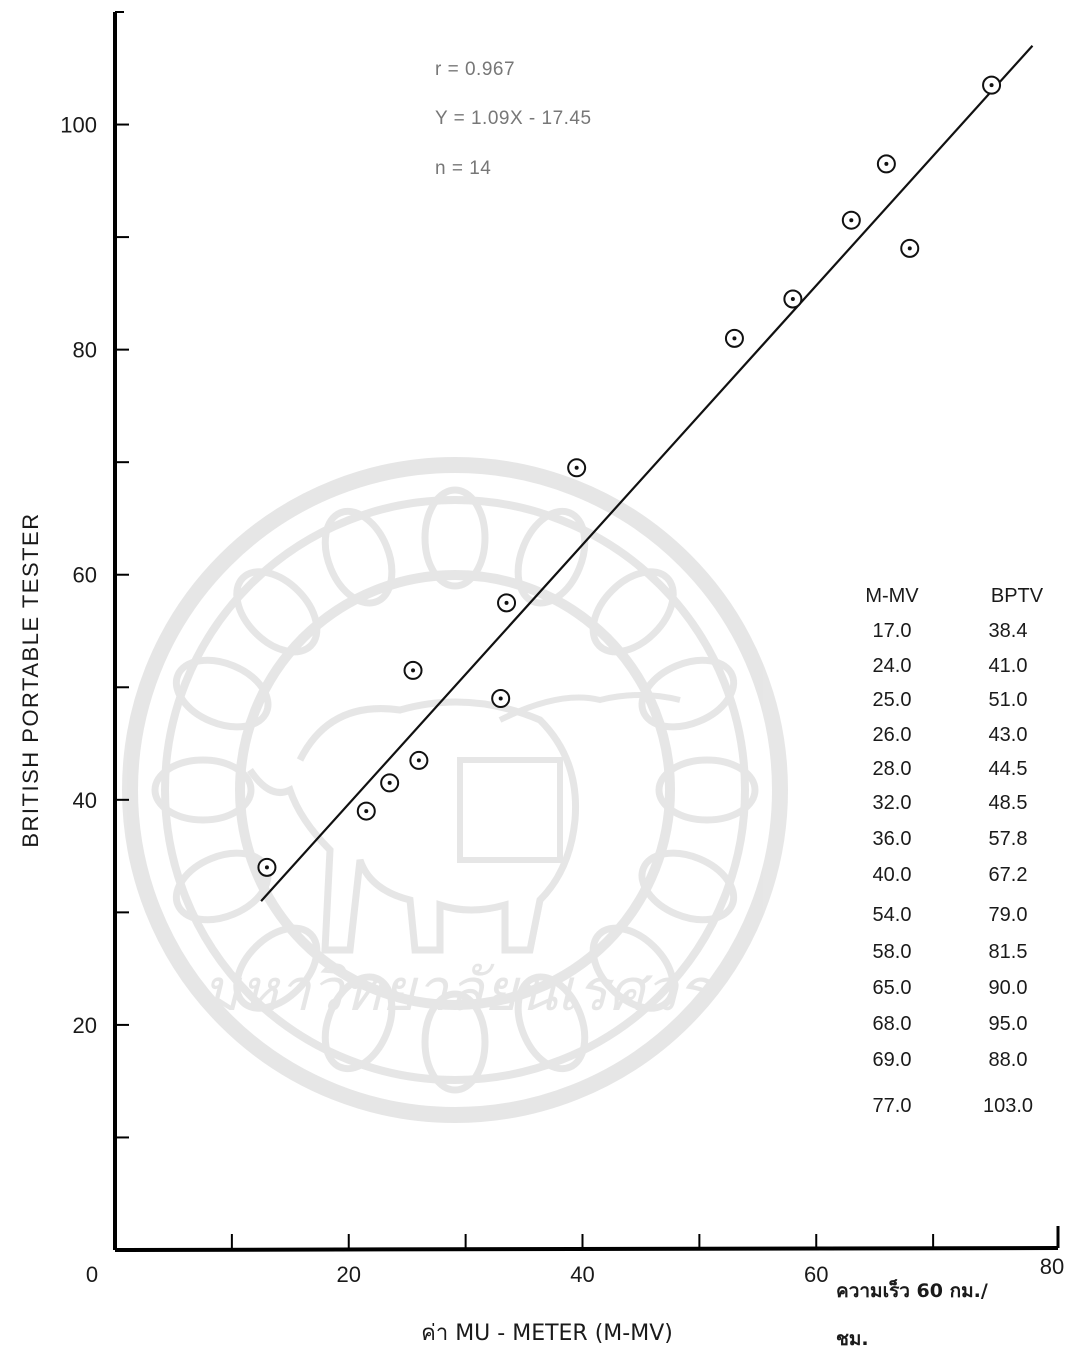  What do you see at coordinates (475, 69) in the screenshot?
I see `stat-r: r = 0.967` at bounding box center [475, 69].